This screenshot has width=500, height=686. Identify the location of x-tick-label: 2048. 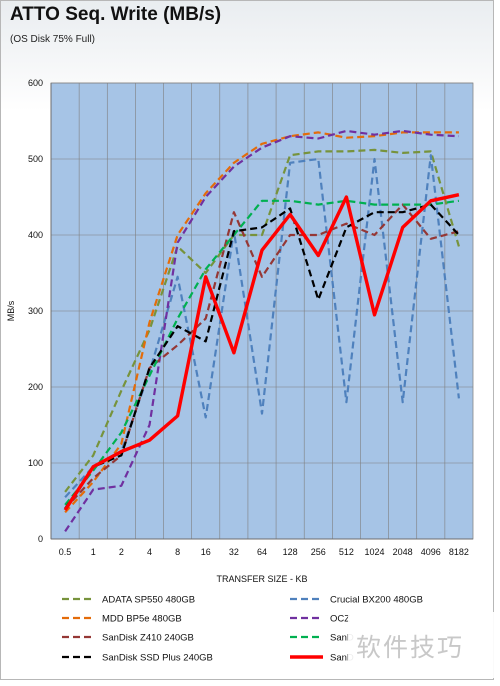
(403, 552).